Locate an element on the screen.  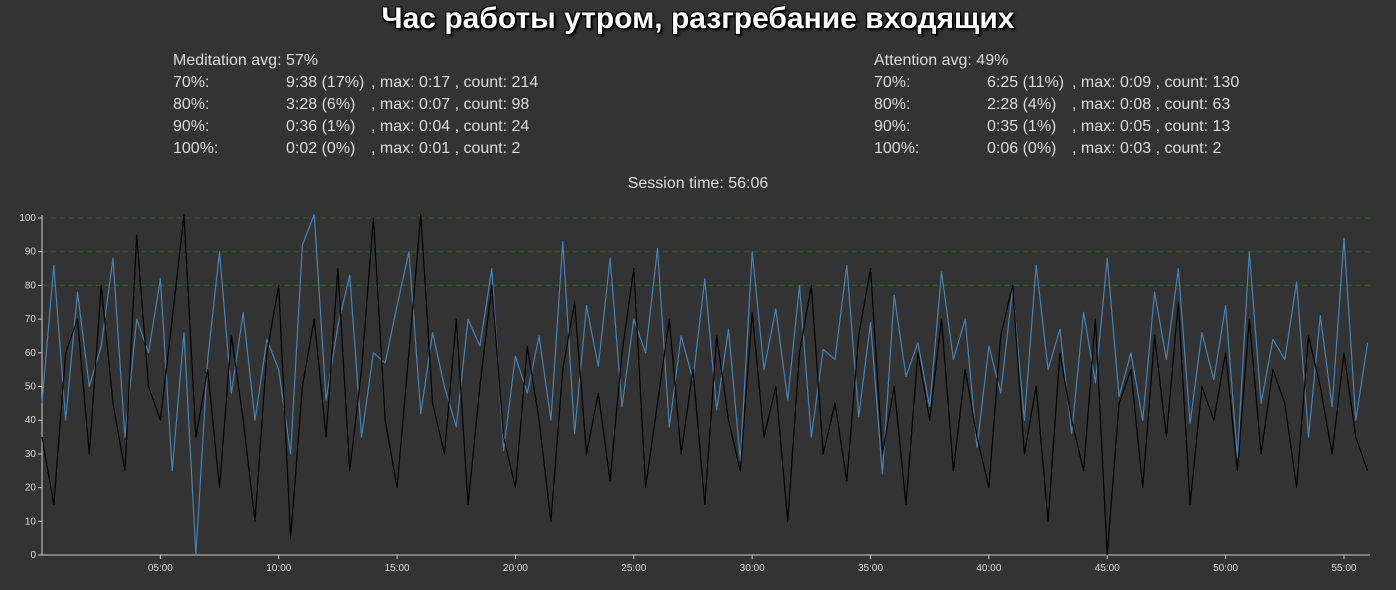
attention-row-100: 100%: 0:06 (0%) , max: 0:03 , count: 2 is located at coordinates (1056, 149).